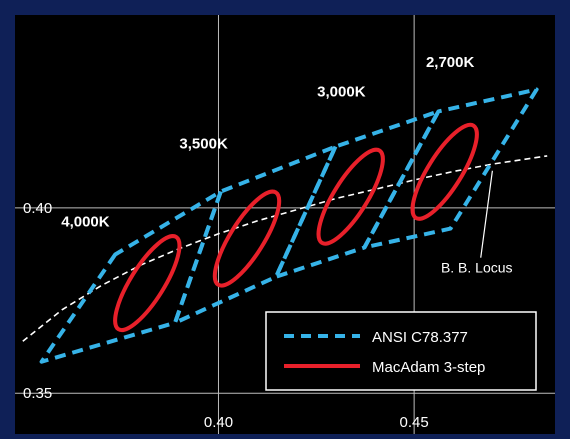  I want to click on macadam-ellipse-3000k, so click(350, 196).